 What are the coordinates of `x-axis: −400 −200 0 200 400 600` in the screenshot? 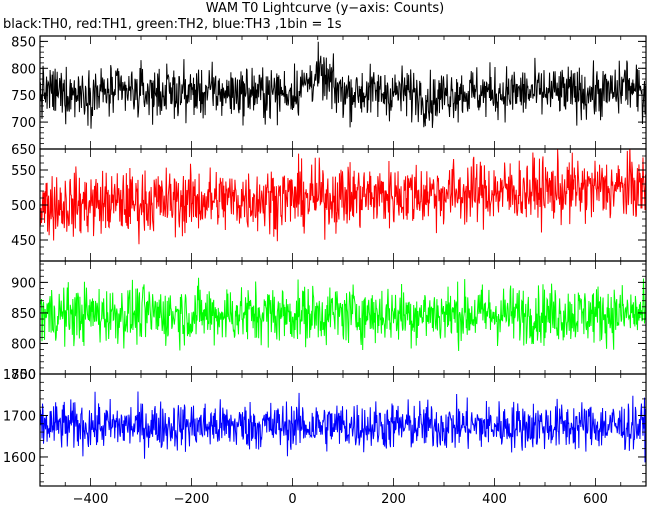 It's located at (340, 498).